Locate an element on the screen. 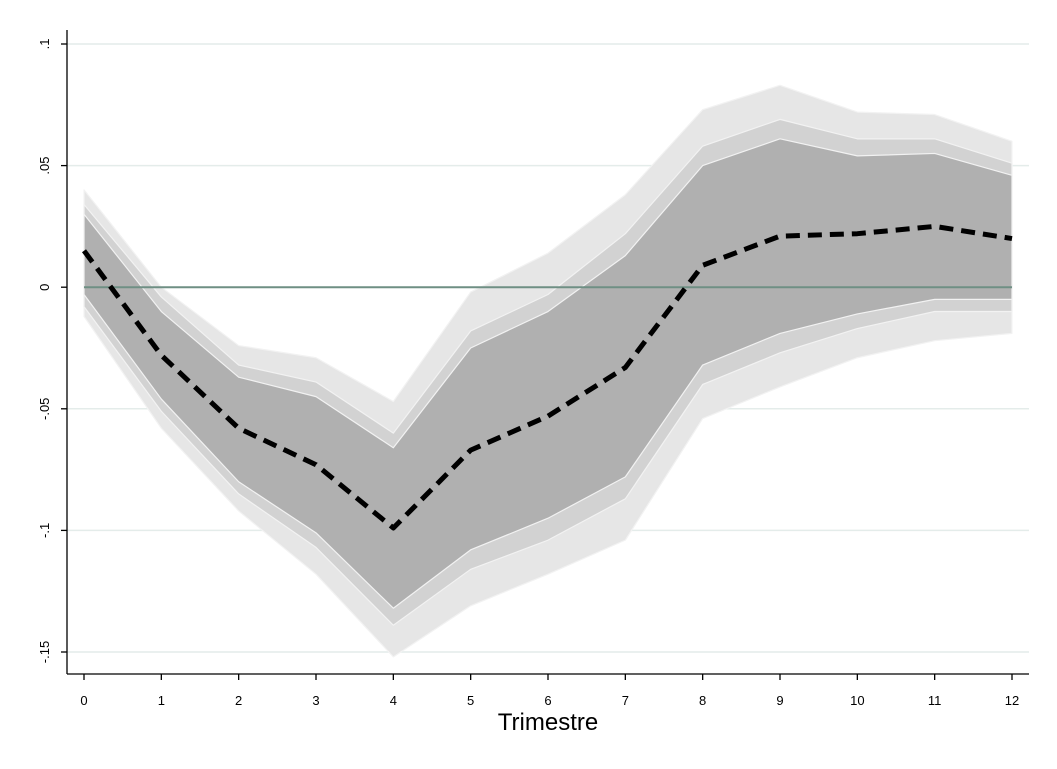 The image size is (1057, 769). y-tick-label: -.05 is located at coordinates (44, 409).